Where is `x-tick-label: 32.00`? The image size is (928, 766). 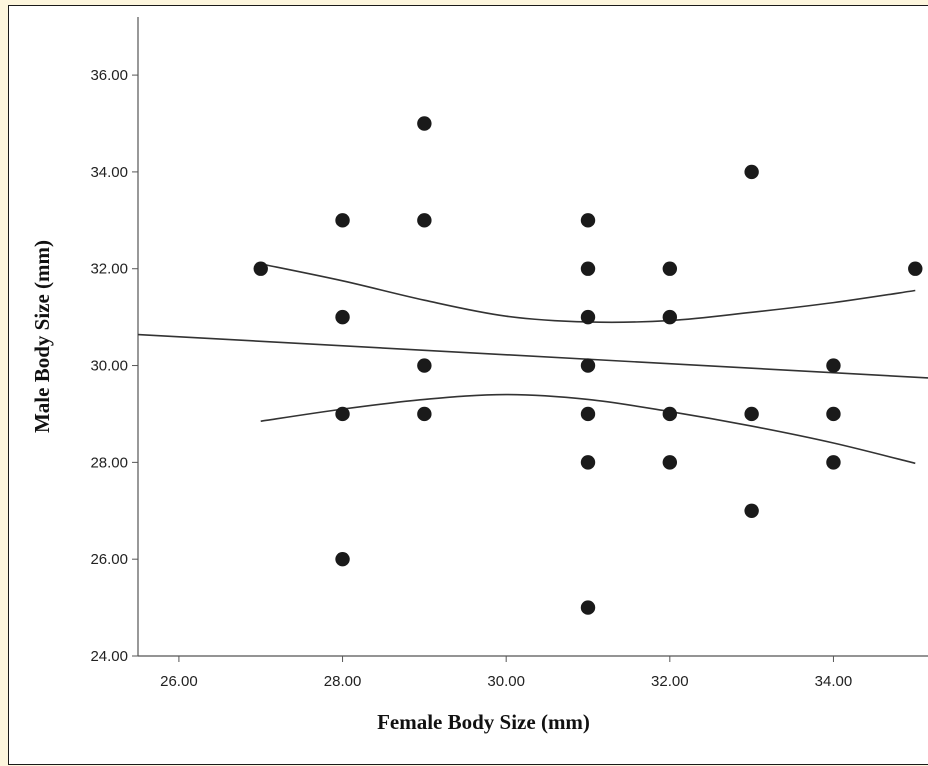 x-tick-label: 32.00 is located at coordinates (670, 681).